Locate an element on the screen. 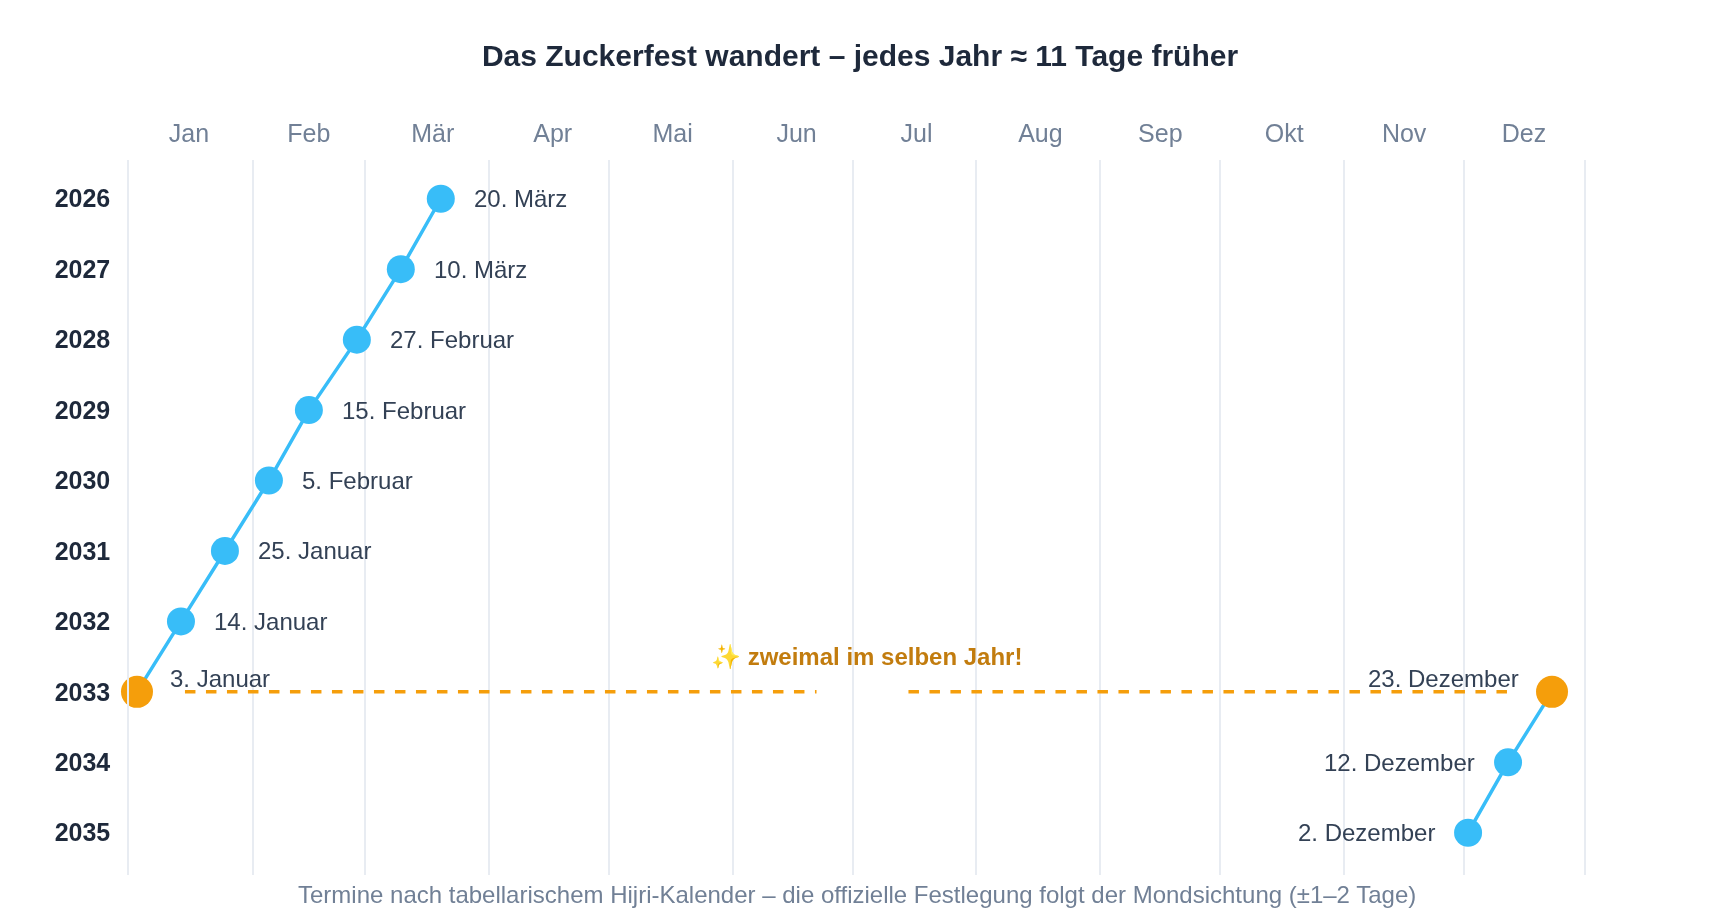  y-tick-label: 2029 is located at coordinates (82, 409).